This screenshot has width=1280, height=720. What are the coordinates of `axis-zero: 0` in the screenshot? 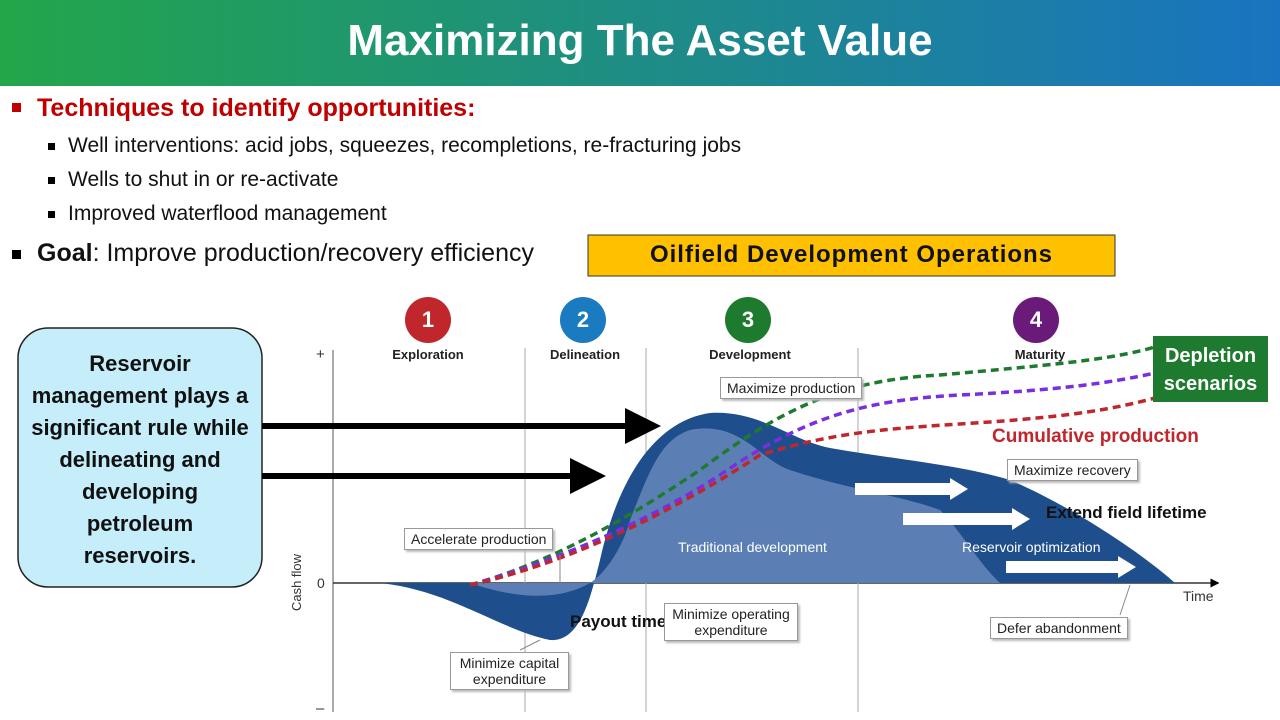 It's located at (321, 583).